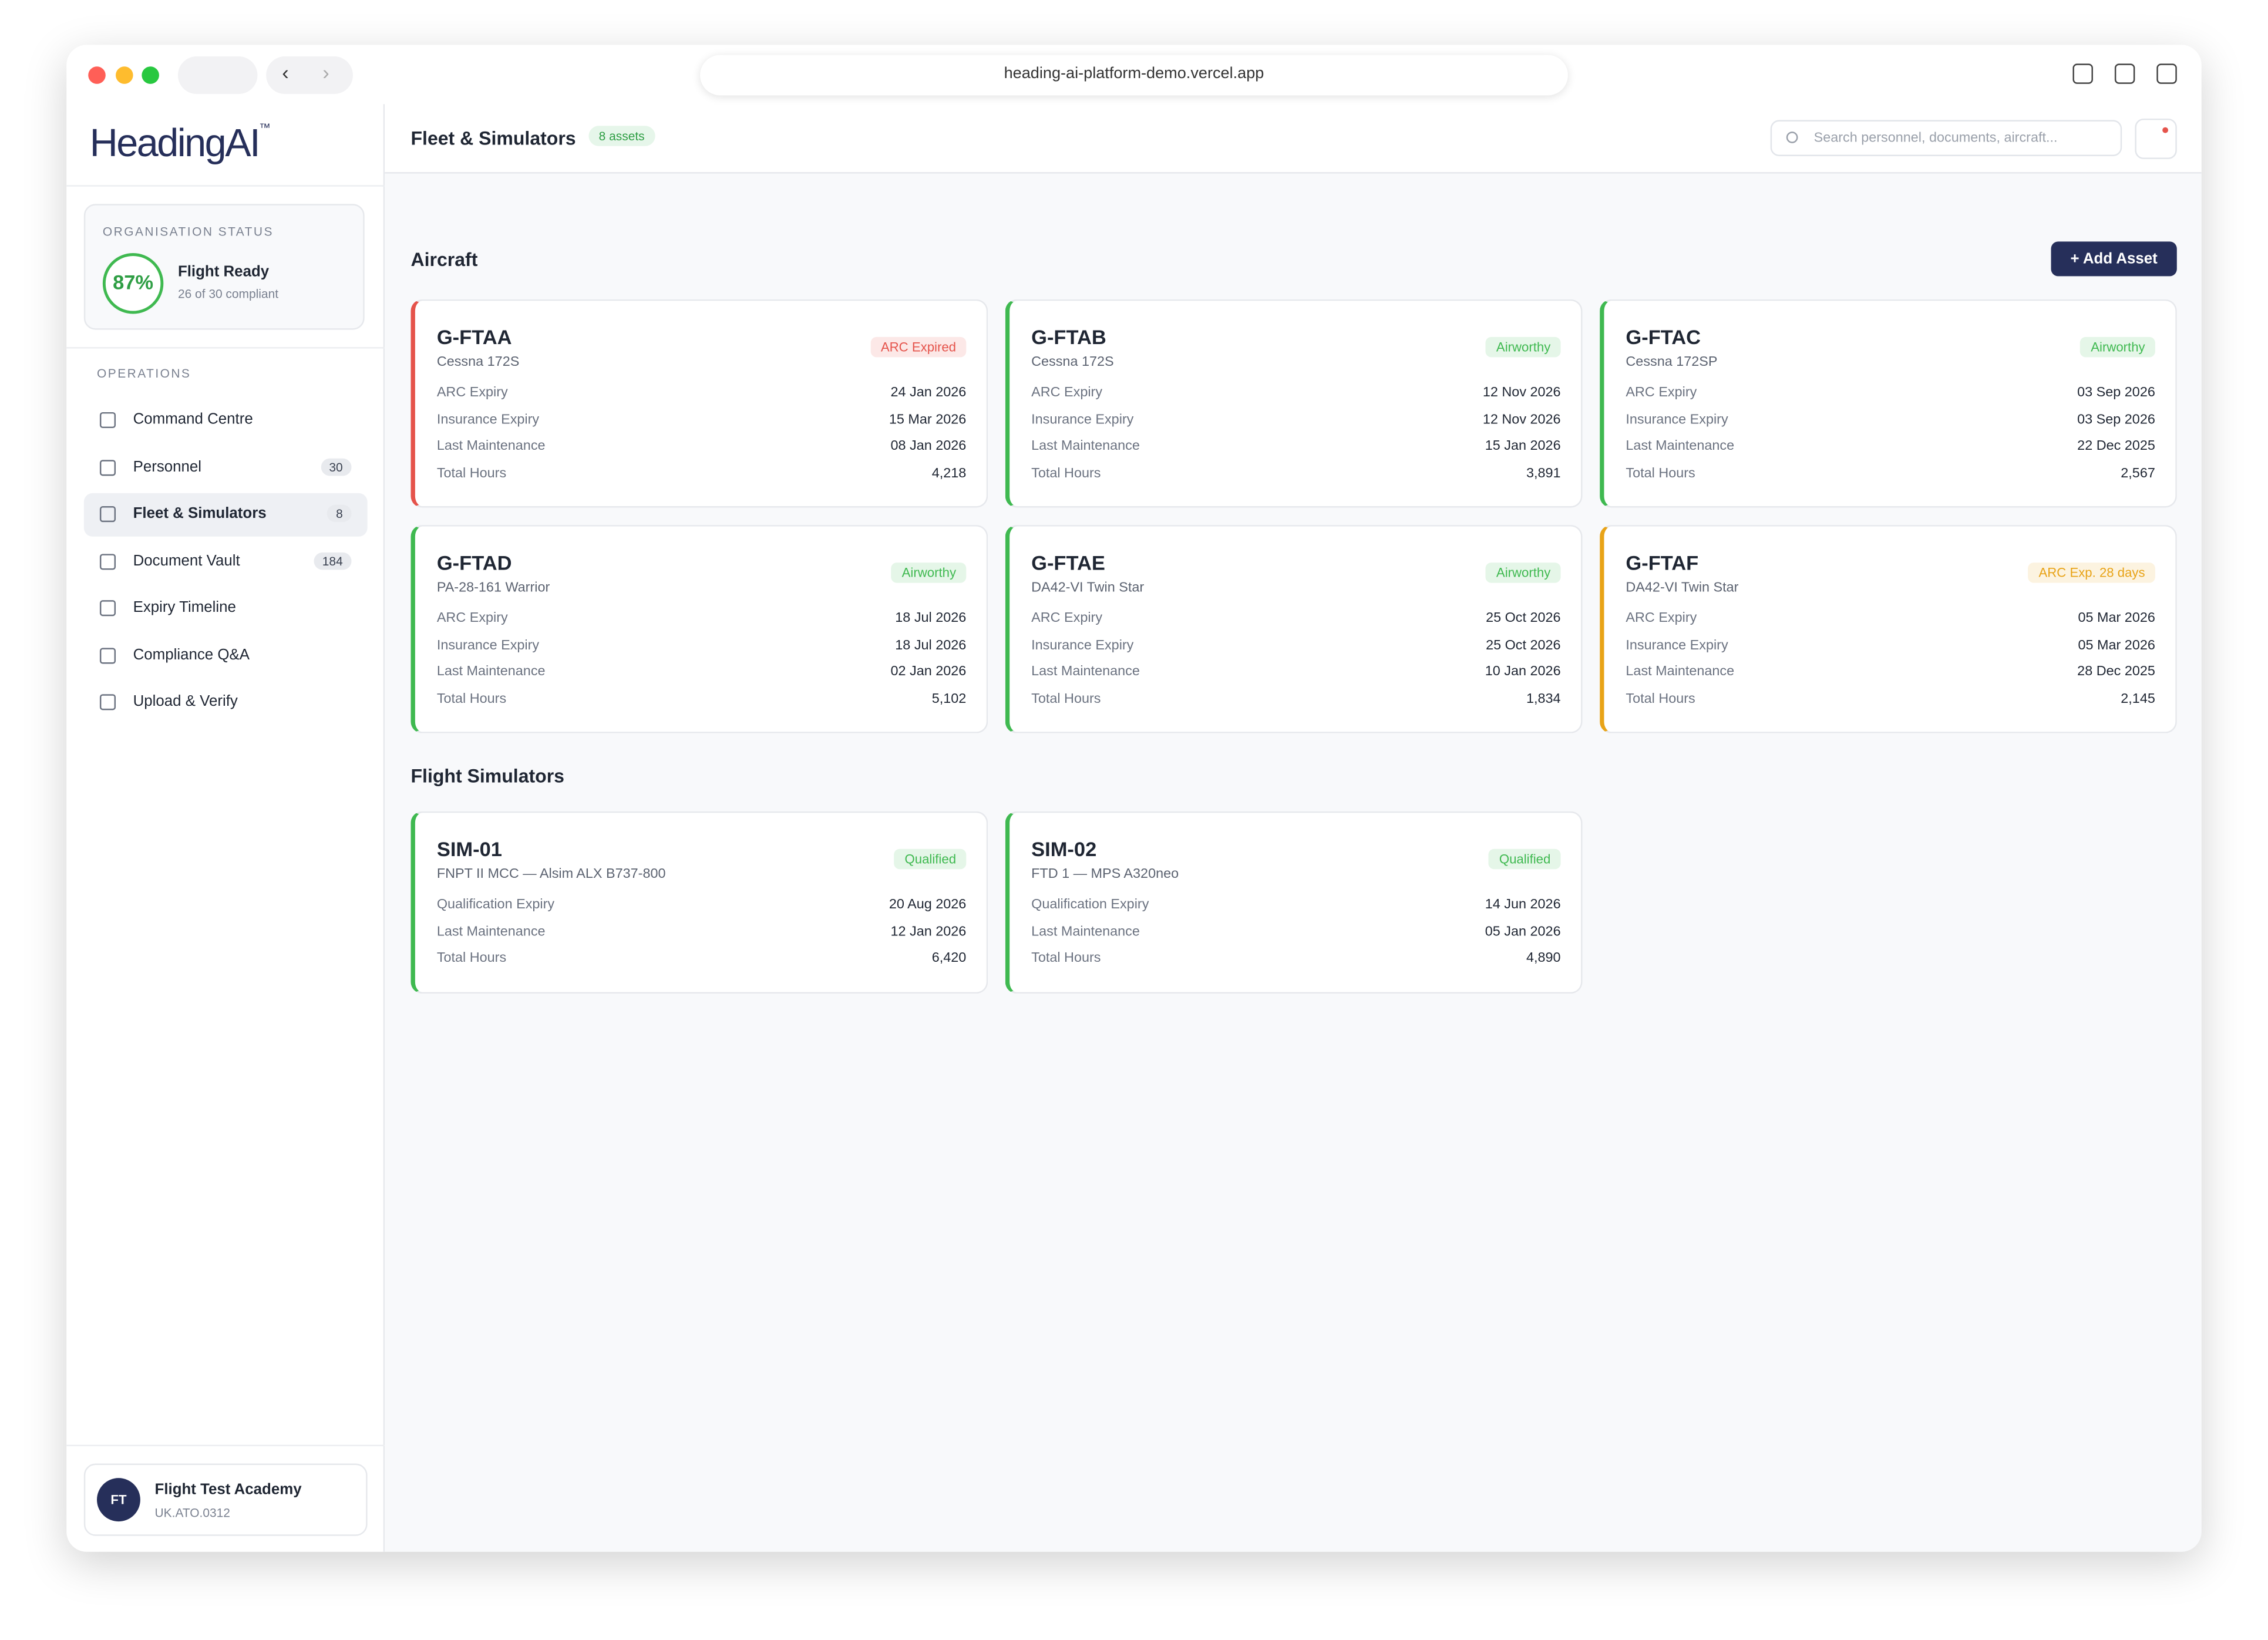 This screenshot has width=2268, height=1640. I want to click on row-value: 08 Jan 2026, so click(928, 447).